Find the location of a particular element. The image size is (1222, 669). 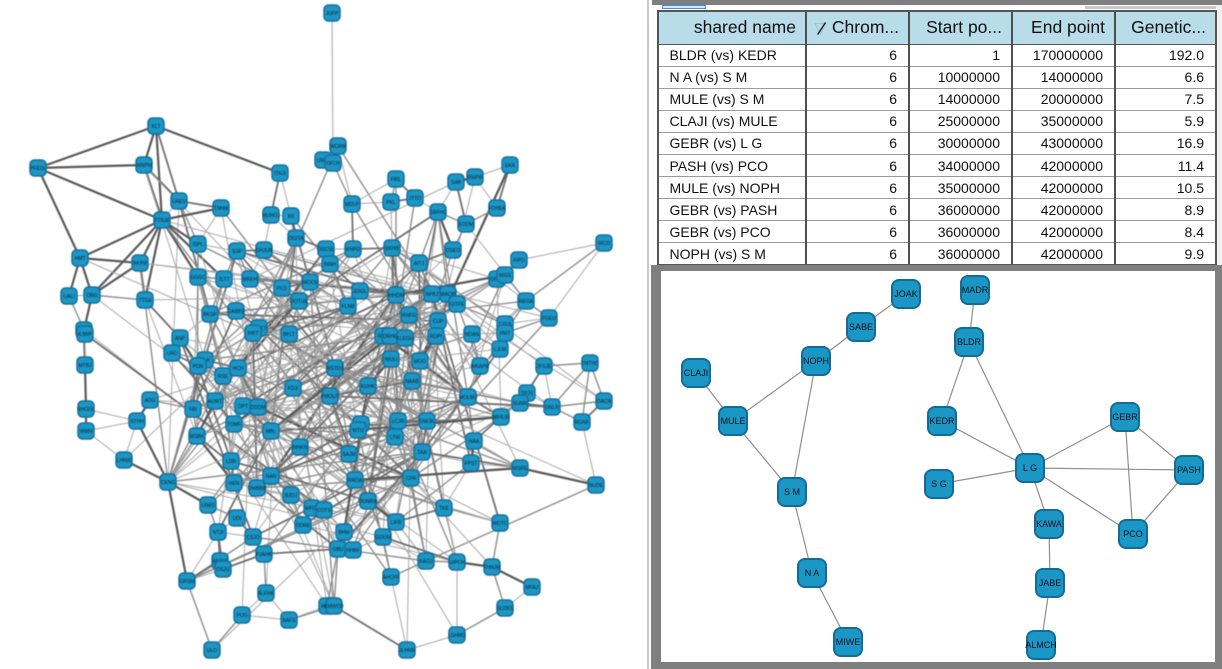

svg-text: OSJU is located at coordinates (223, 570).